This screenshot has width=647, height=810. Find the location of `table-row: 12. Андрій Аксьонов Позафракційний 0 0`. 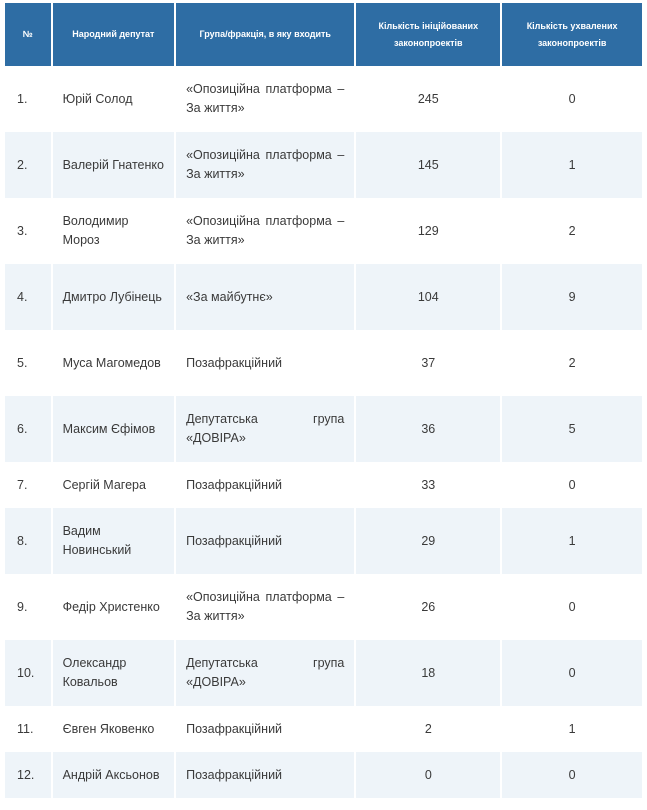

table-row: 12. Андрій Аксьонов Позафракційний 0 0 is located at coordinates (323, 775).